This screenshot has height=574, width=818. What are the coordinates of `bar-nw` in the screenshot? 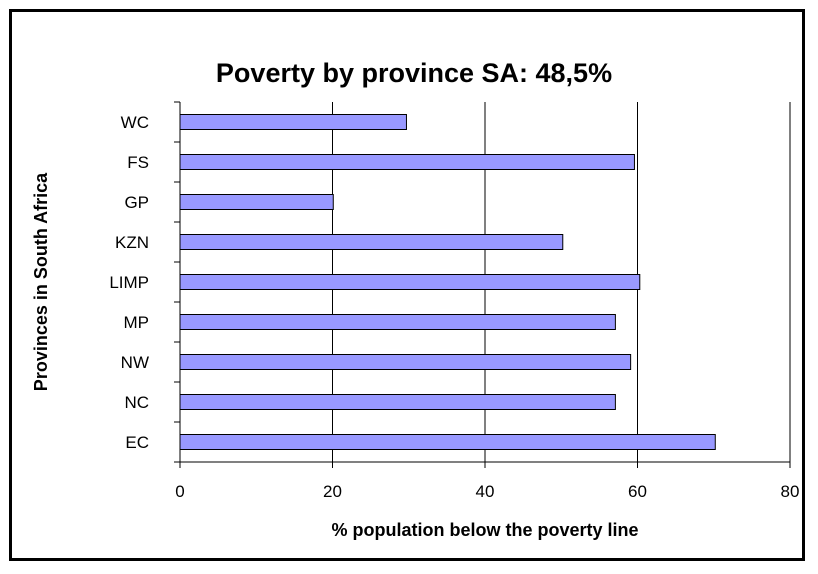 It's located at (405, 362).